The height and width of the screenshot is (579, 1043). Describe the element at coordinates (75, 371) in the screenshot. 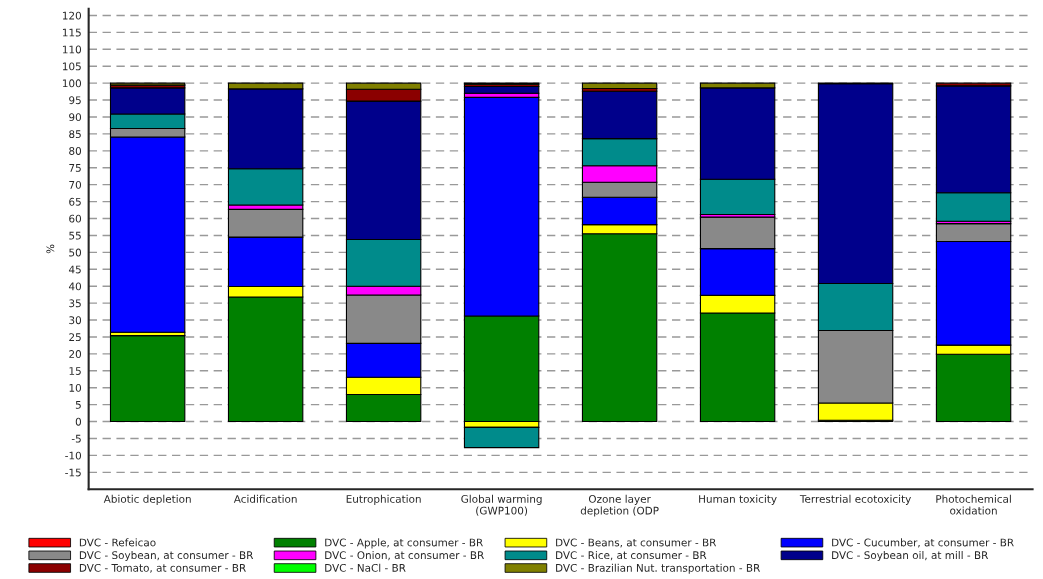

I see `y-tick-label: 15` at that location.